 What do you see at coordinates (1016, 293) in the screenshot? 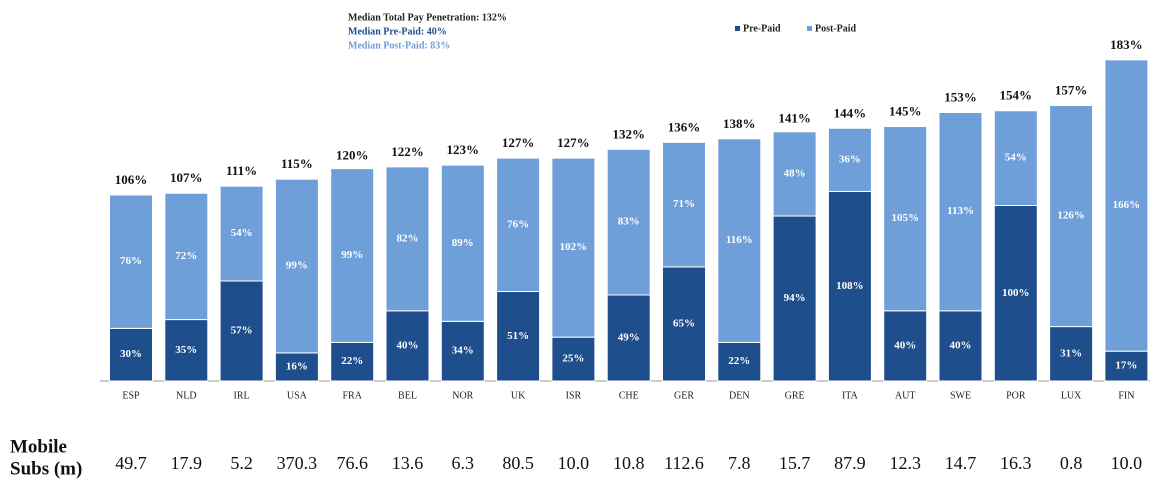
I see `data-label: 100%` at bounding box center [1016, 293].